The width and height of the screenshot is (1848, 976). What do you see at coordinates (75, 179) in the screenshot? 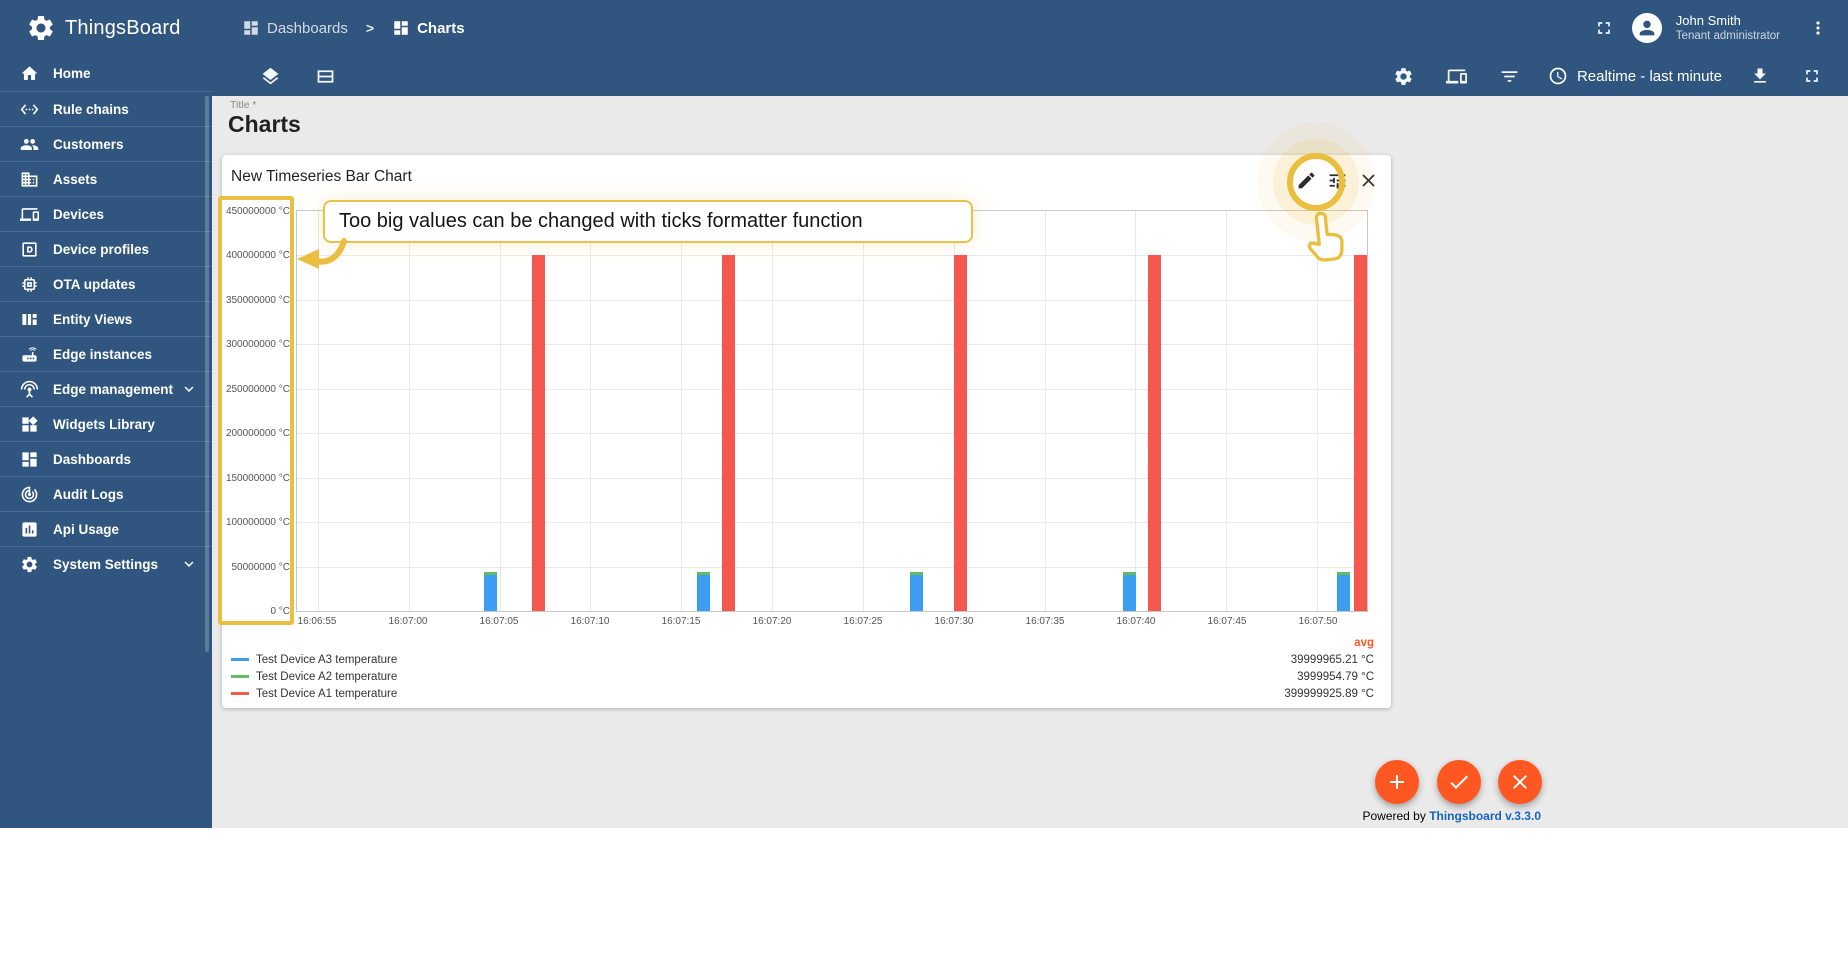
I see `sidebar-item-label: Assets` at bounding box center [75, 179].